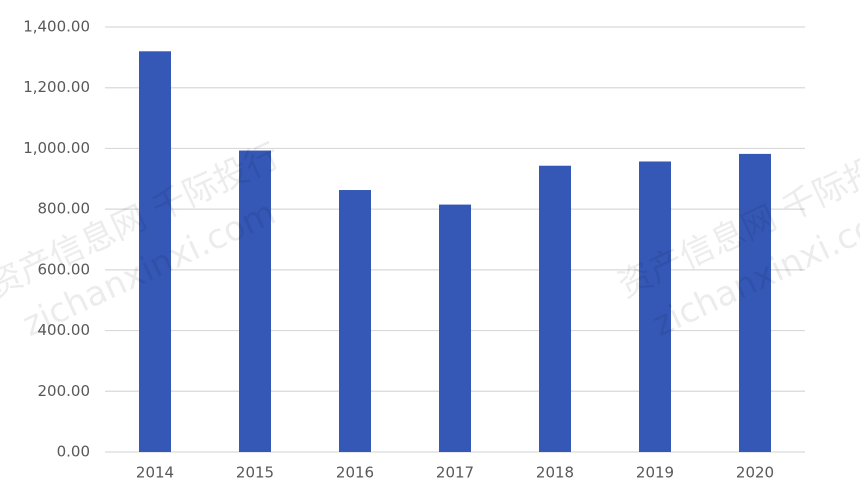 The image size is (860, 500). I want to click on y-tick-label: 1,400.00, so click(56, 27).